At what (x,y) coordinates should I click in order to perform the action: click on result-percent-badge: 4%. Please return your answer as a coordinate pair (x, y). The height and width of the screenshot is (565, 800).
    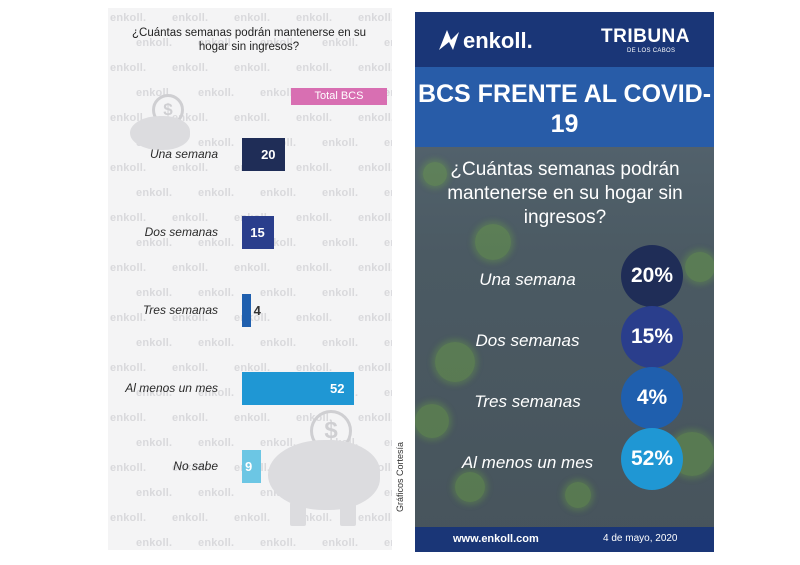
    Looking at the image, I should click on (652, 398).